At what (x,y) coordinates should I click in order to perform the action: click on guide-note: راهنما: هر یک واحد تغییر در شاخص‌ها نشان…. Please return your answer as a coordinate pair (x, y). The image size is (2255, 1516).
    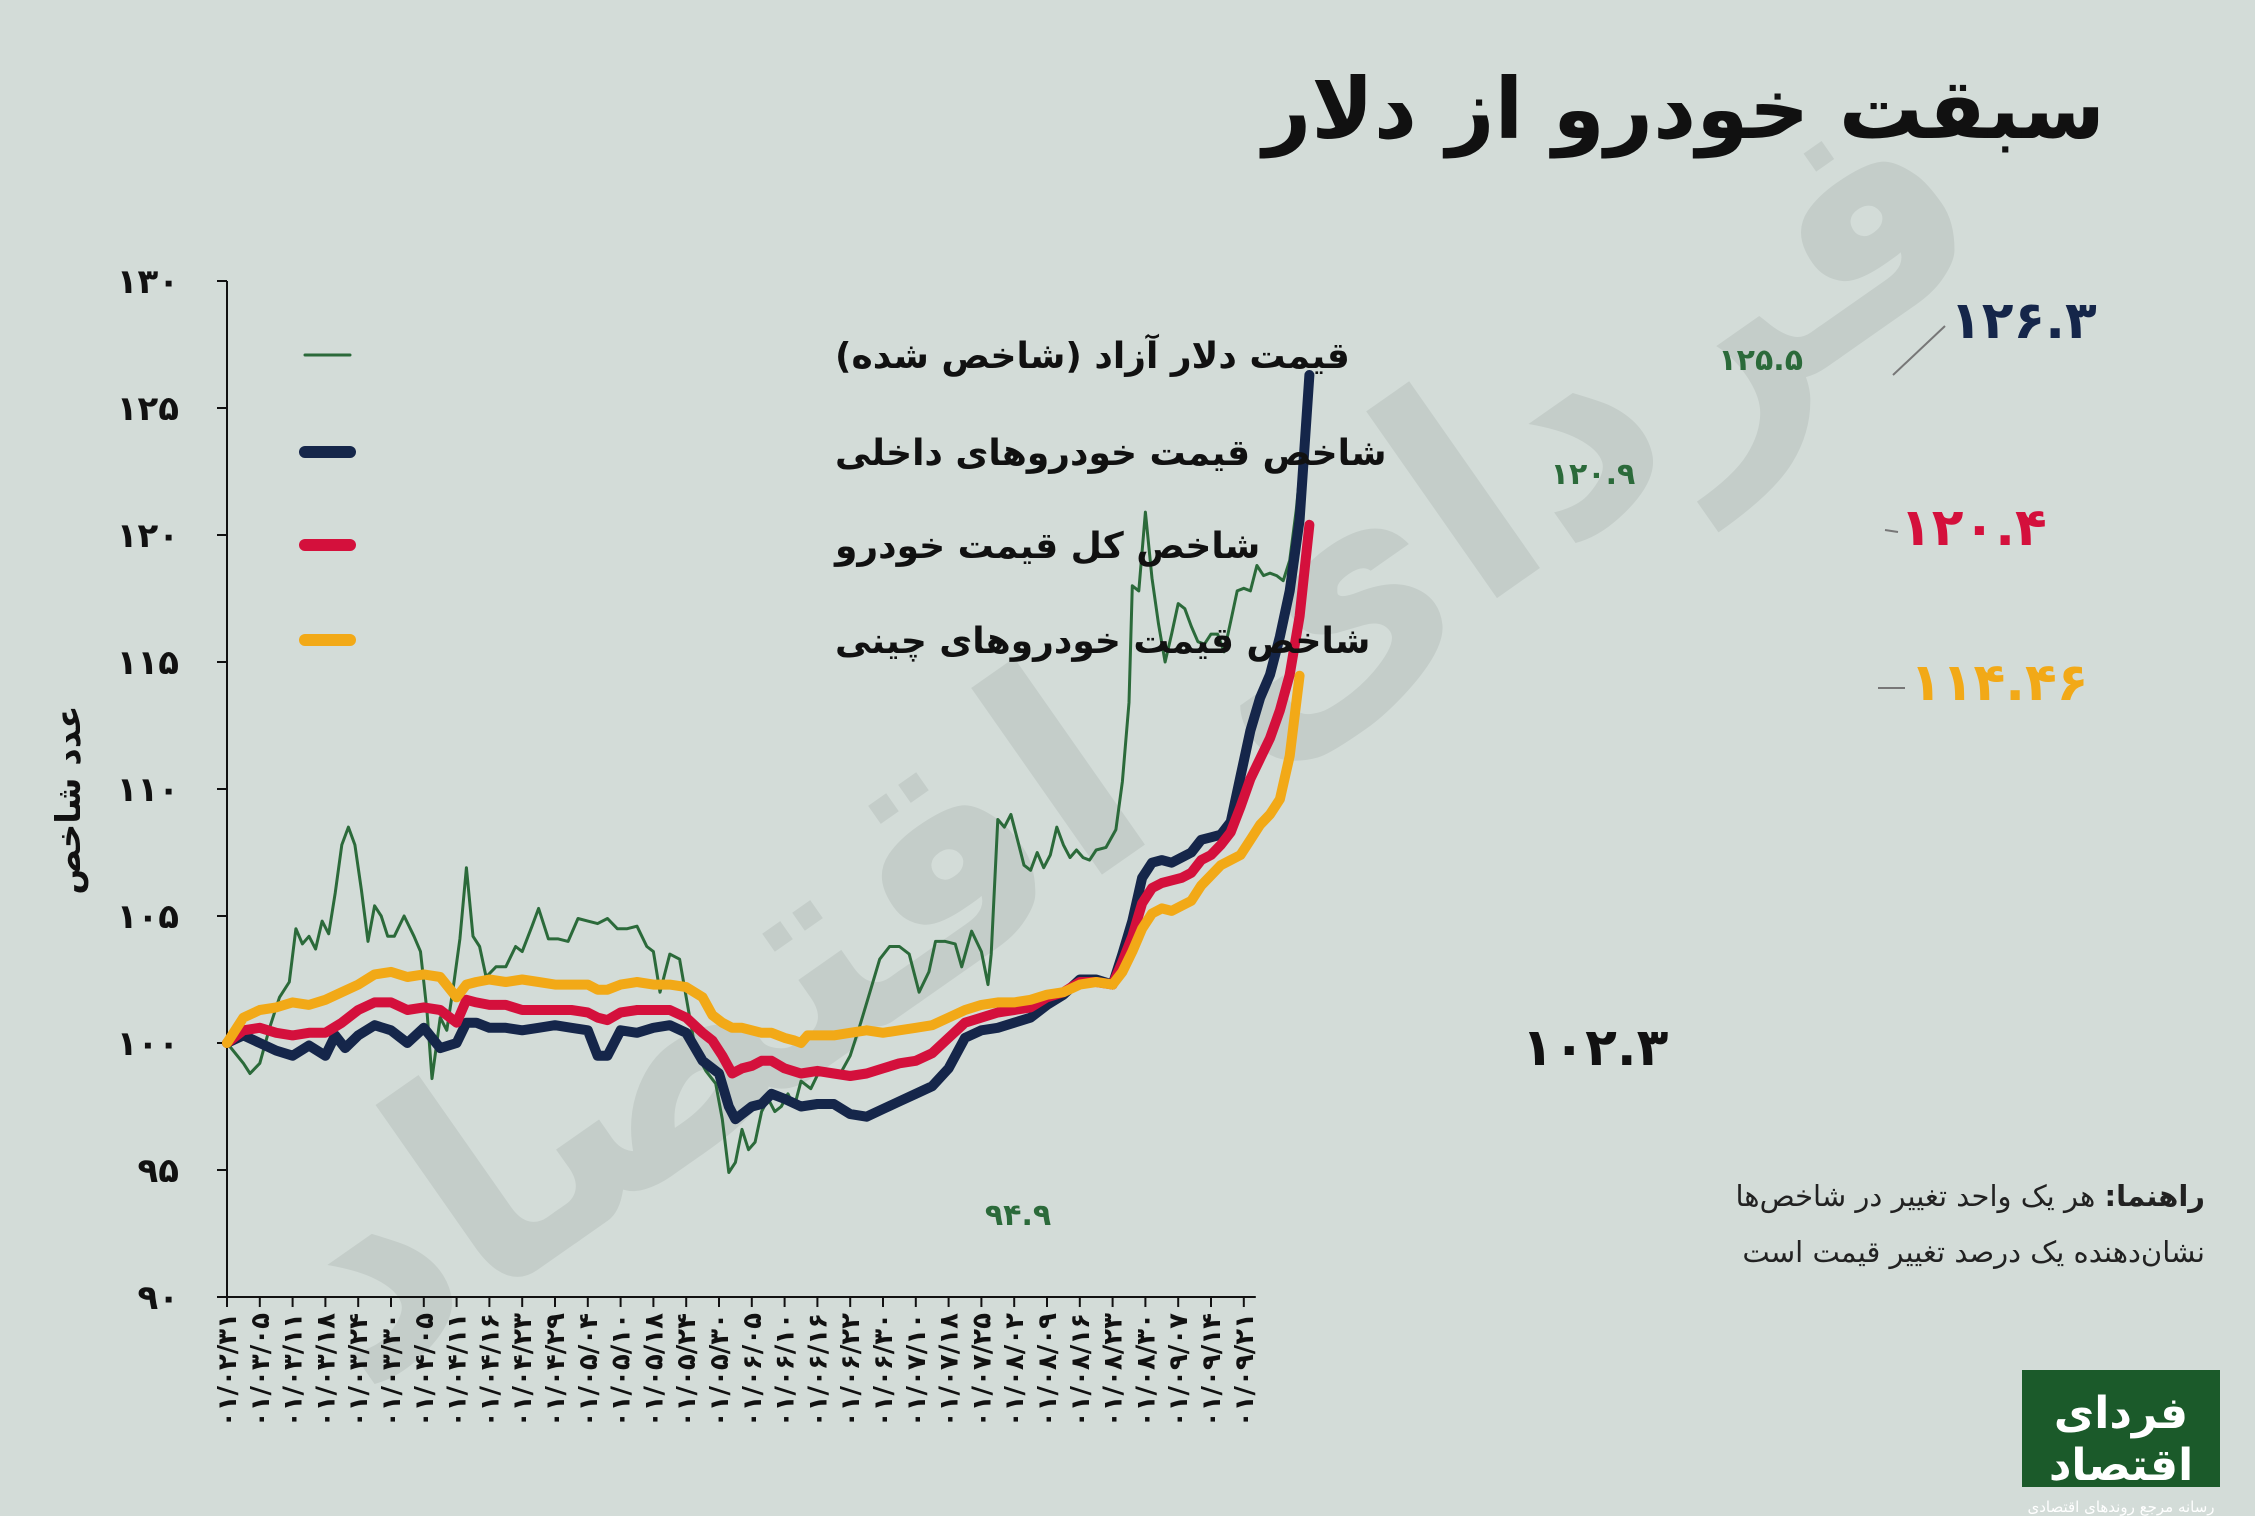
    Looking at the image, I should click on (1970, 1224).